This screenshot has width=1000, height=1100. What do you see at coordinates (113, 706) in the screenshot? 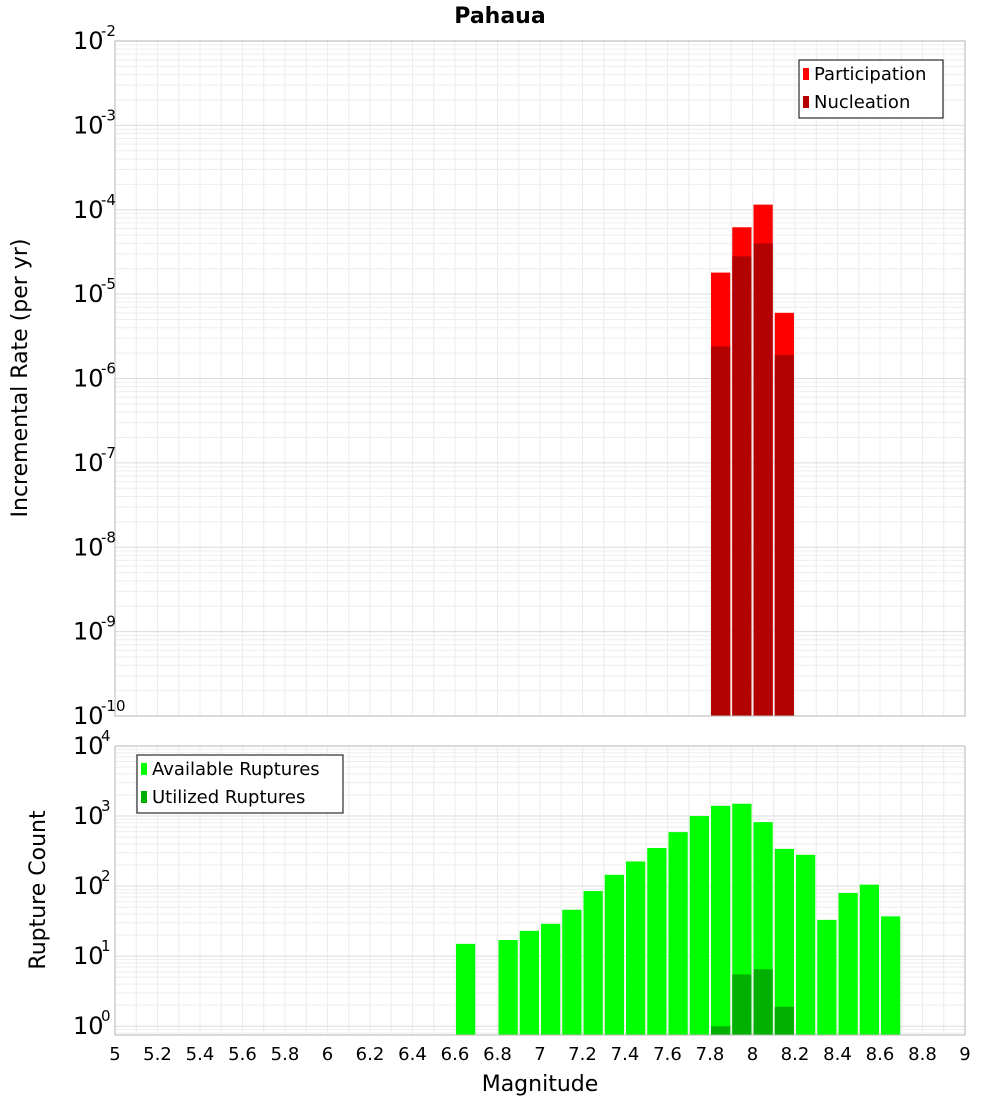
I see `y-tick-exponent: -10` at bounding box center [113, 706].